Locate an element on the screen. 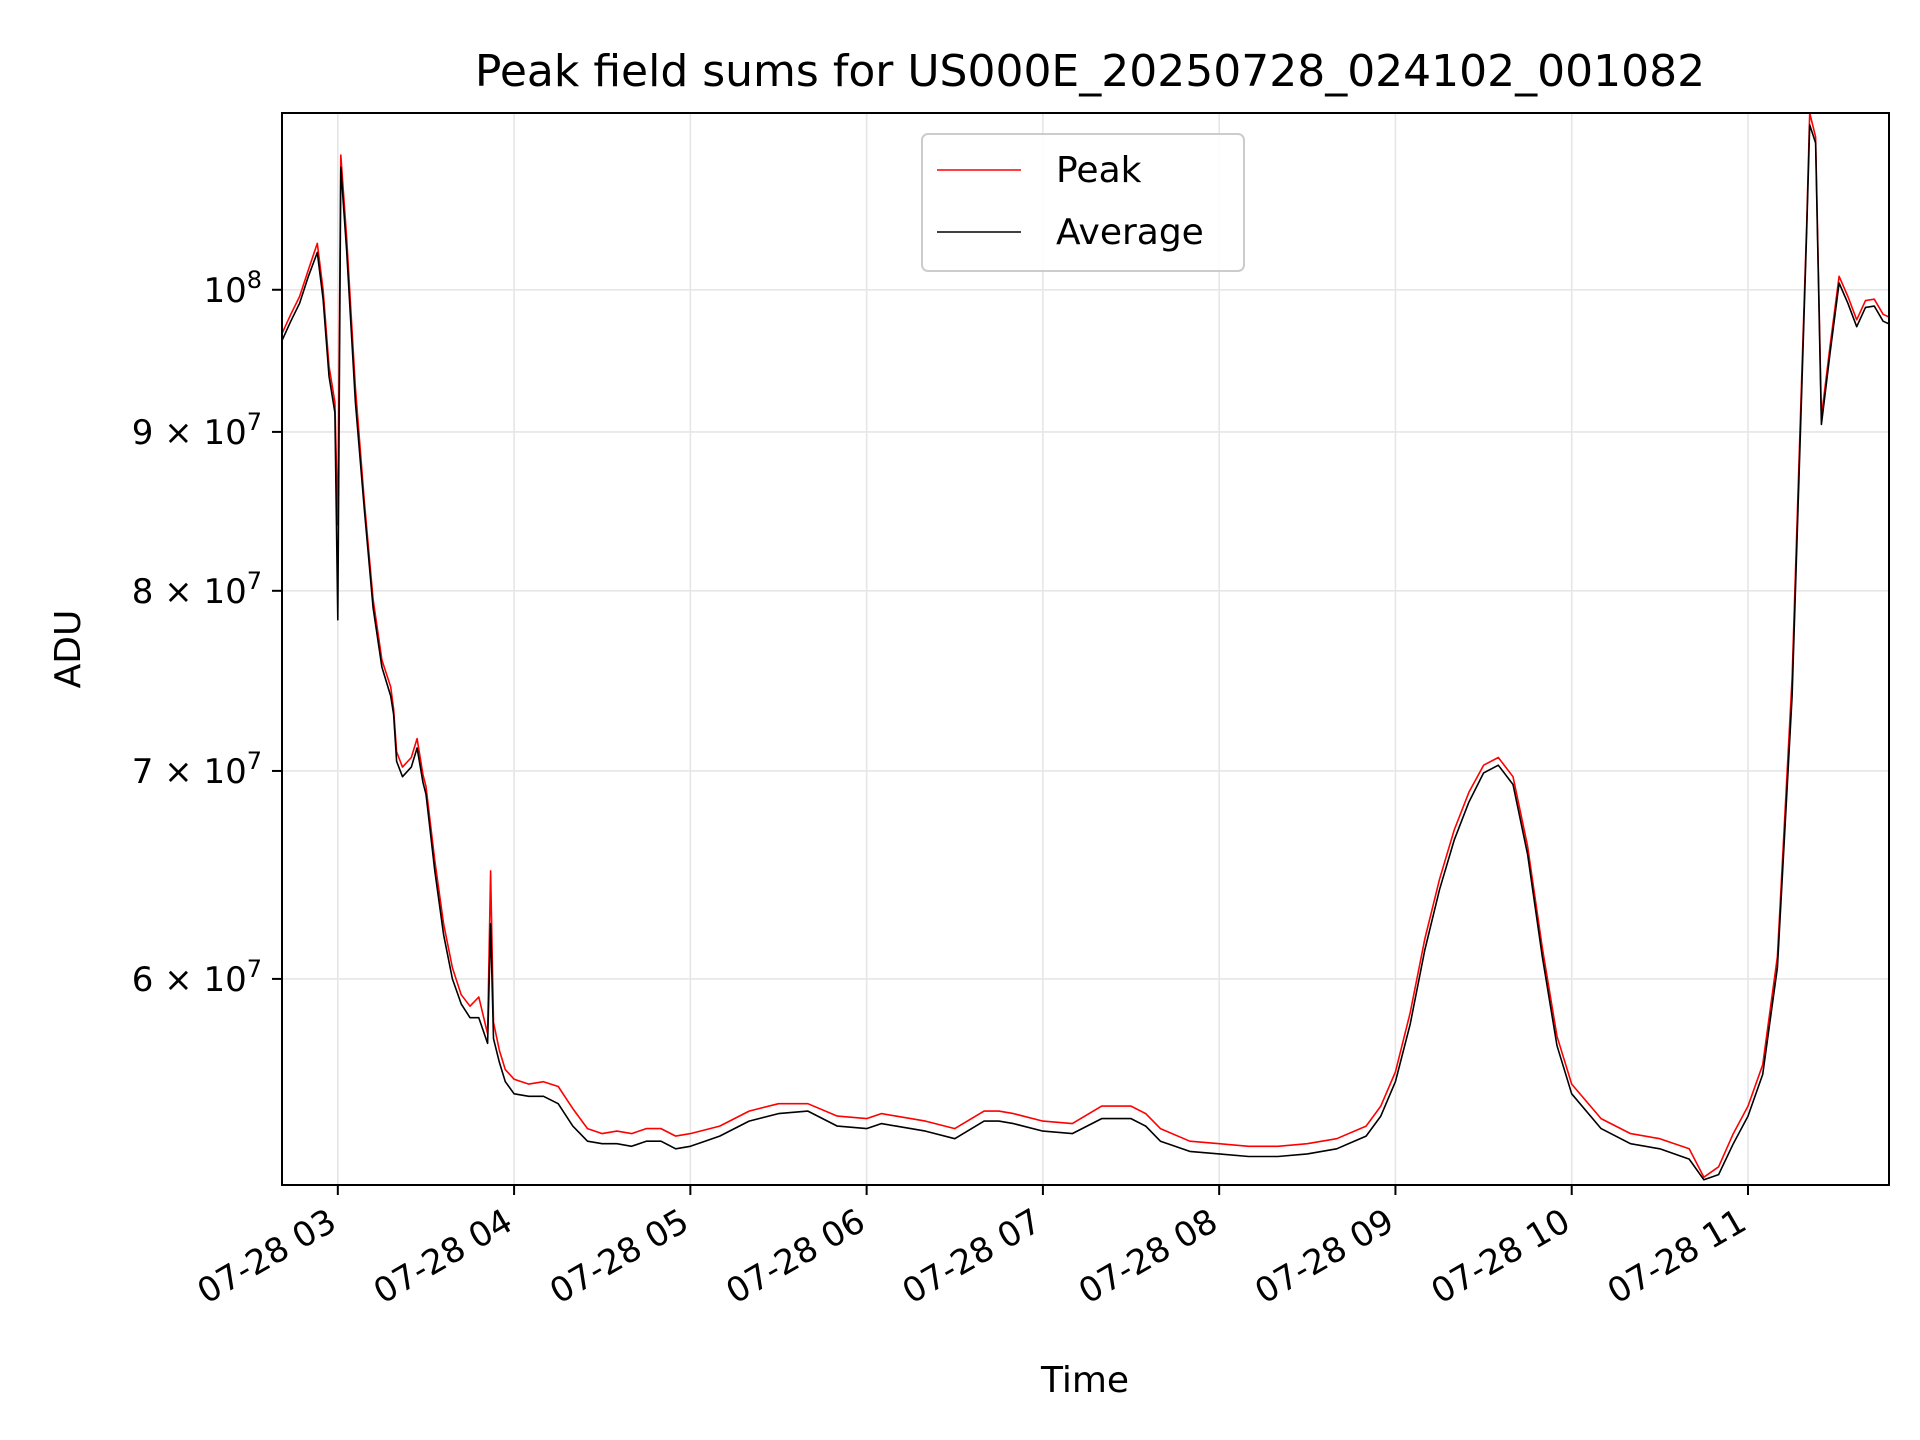 The width and height of the screenshot is (1920, 1440). y-tick-label: 9 × 107 is located at coordinates (197, 430).